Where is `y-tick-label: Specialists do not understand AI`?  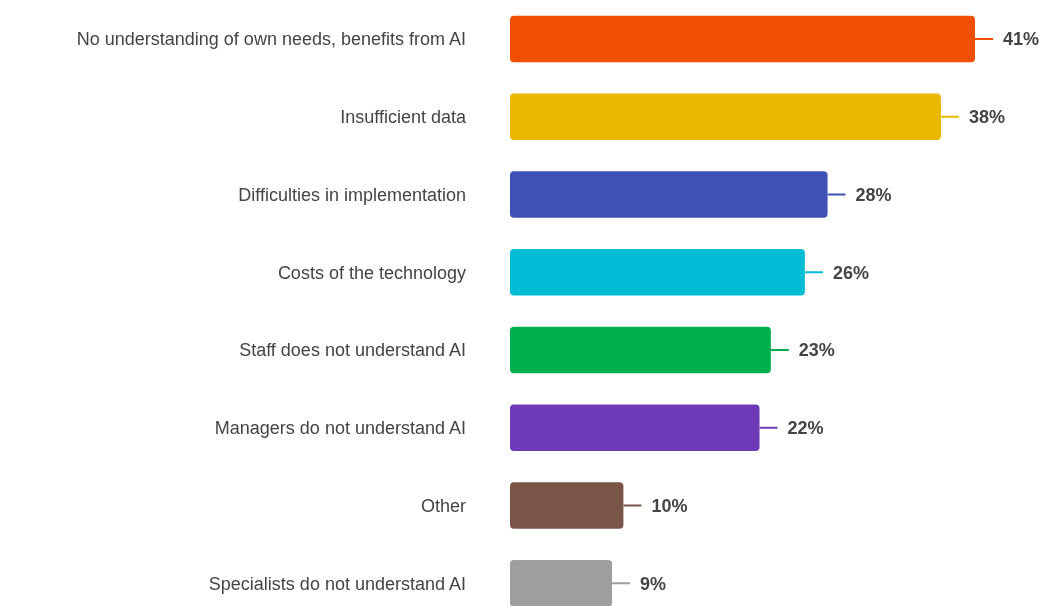 y-tick-label: Specialists do not understand AI is located at coordinates (337, 583).